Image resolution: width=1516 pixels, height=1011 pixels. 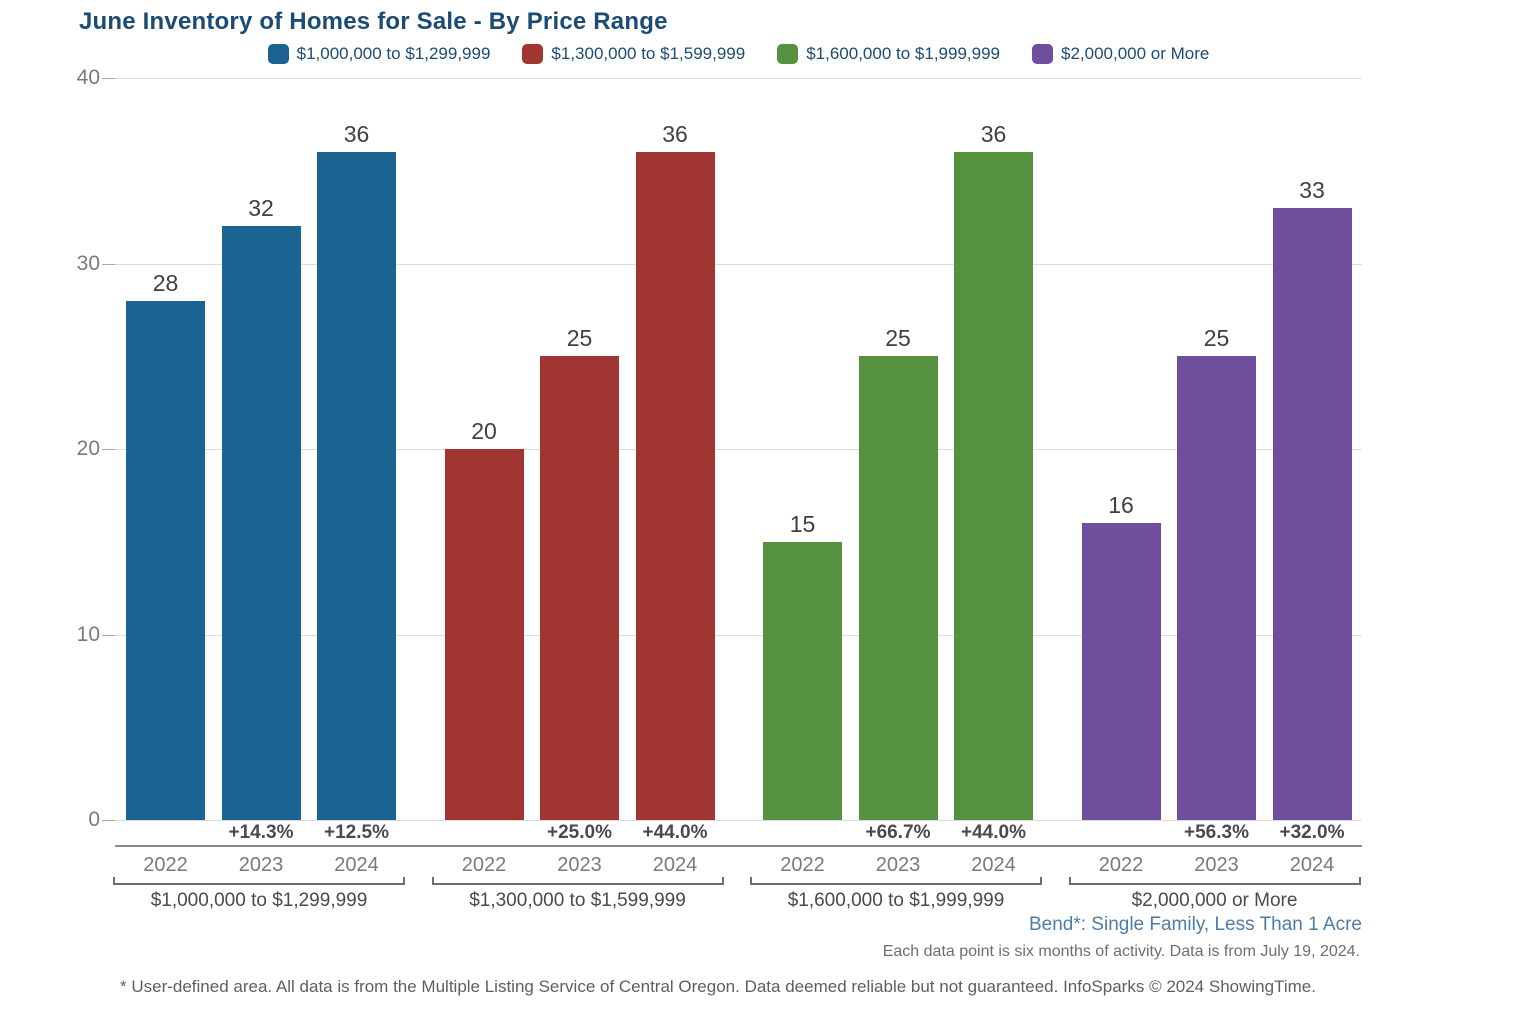 I want to click on legend-label: $1,600,000 to $1,999,999, so click(x=903, y=53).